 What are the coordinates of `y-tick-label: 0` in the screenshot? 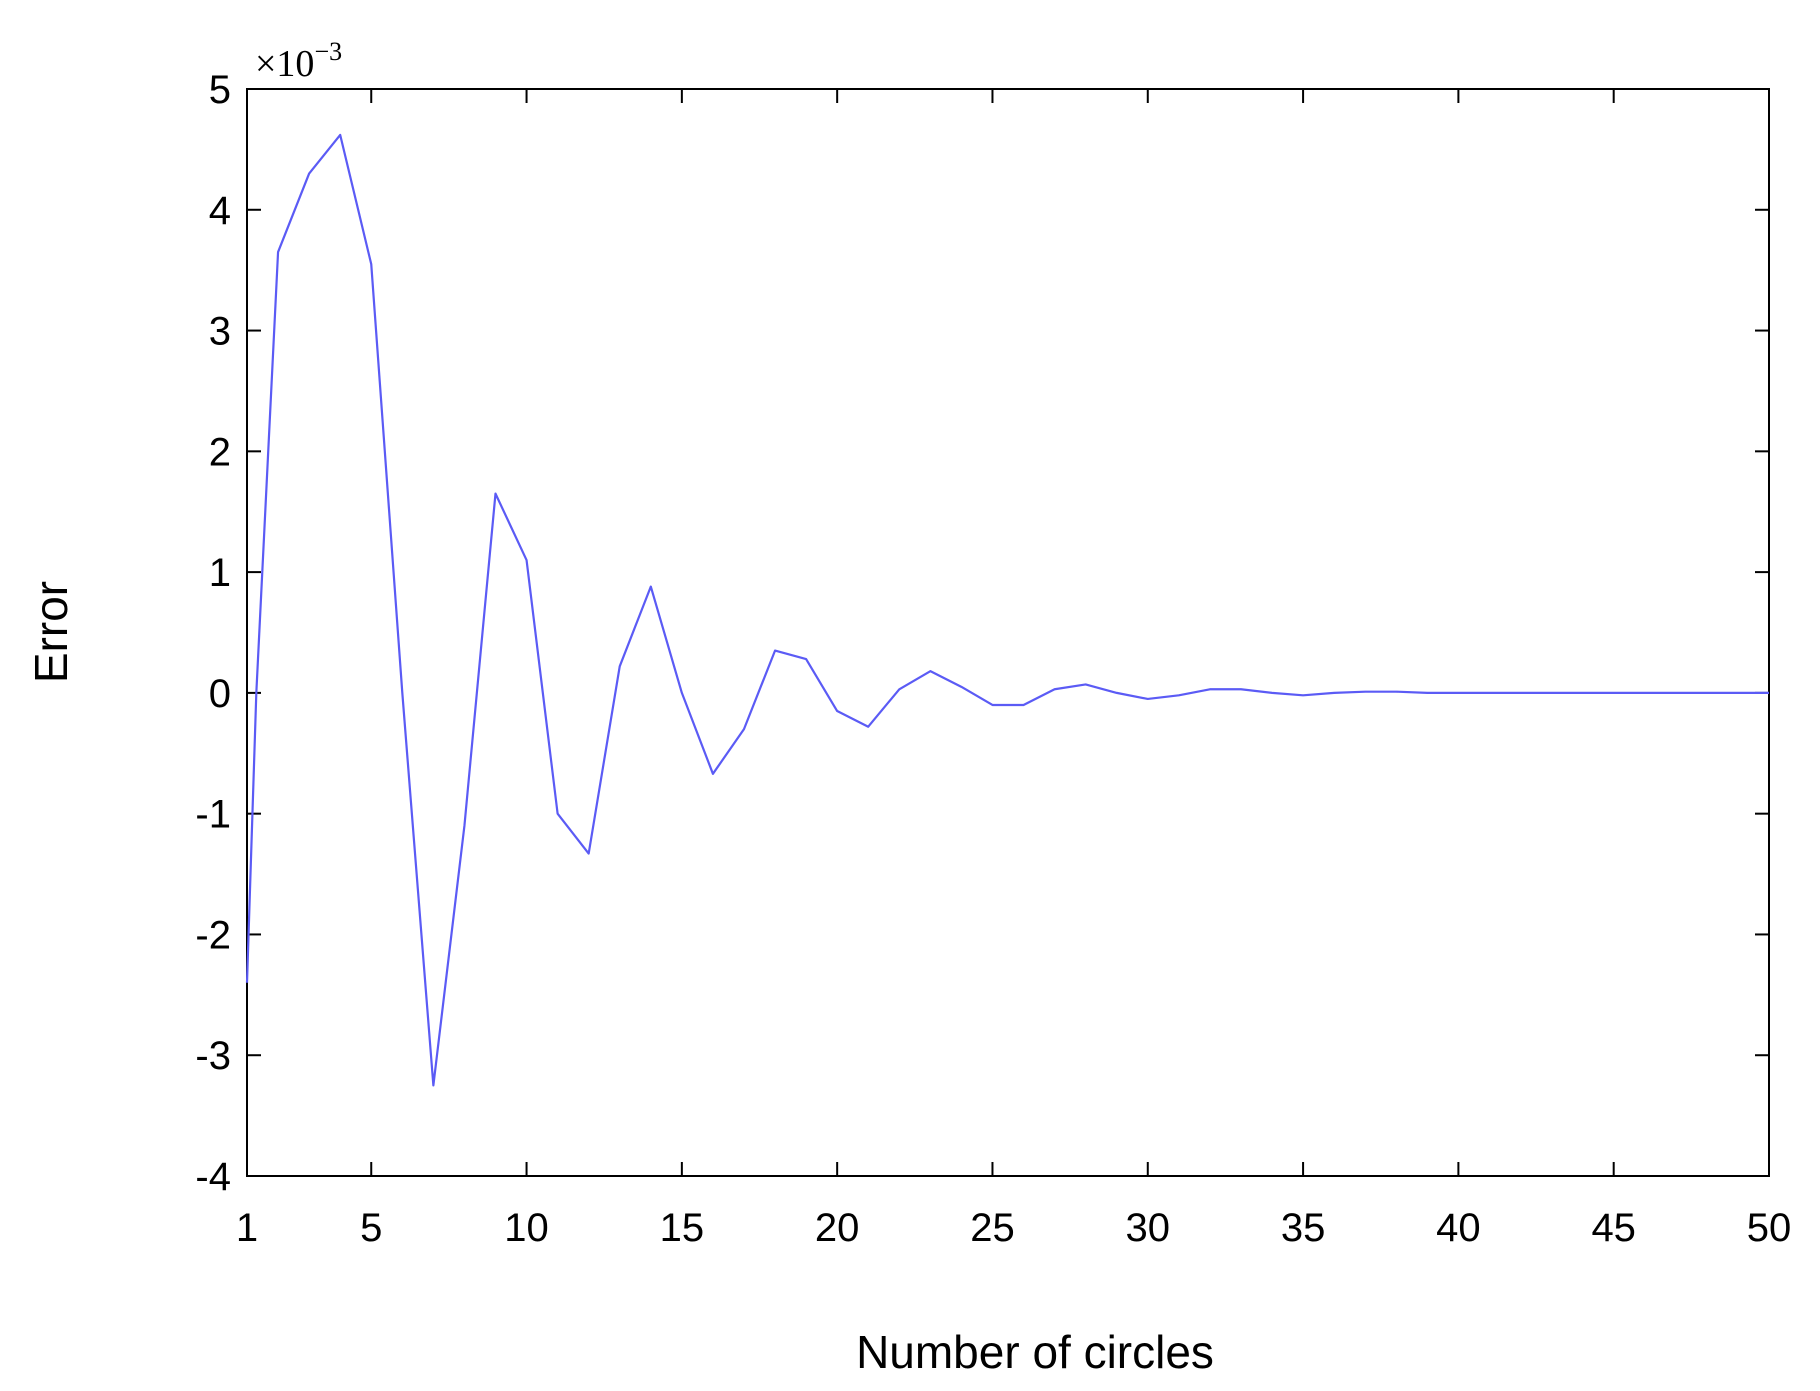 It's located at (220, 694).